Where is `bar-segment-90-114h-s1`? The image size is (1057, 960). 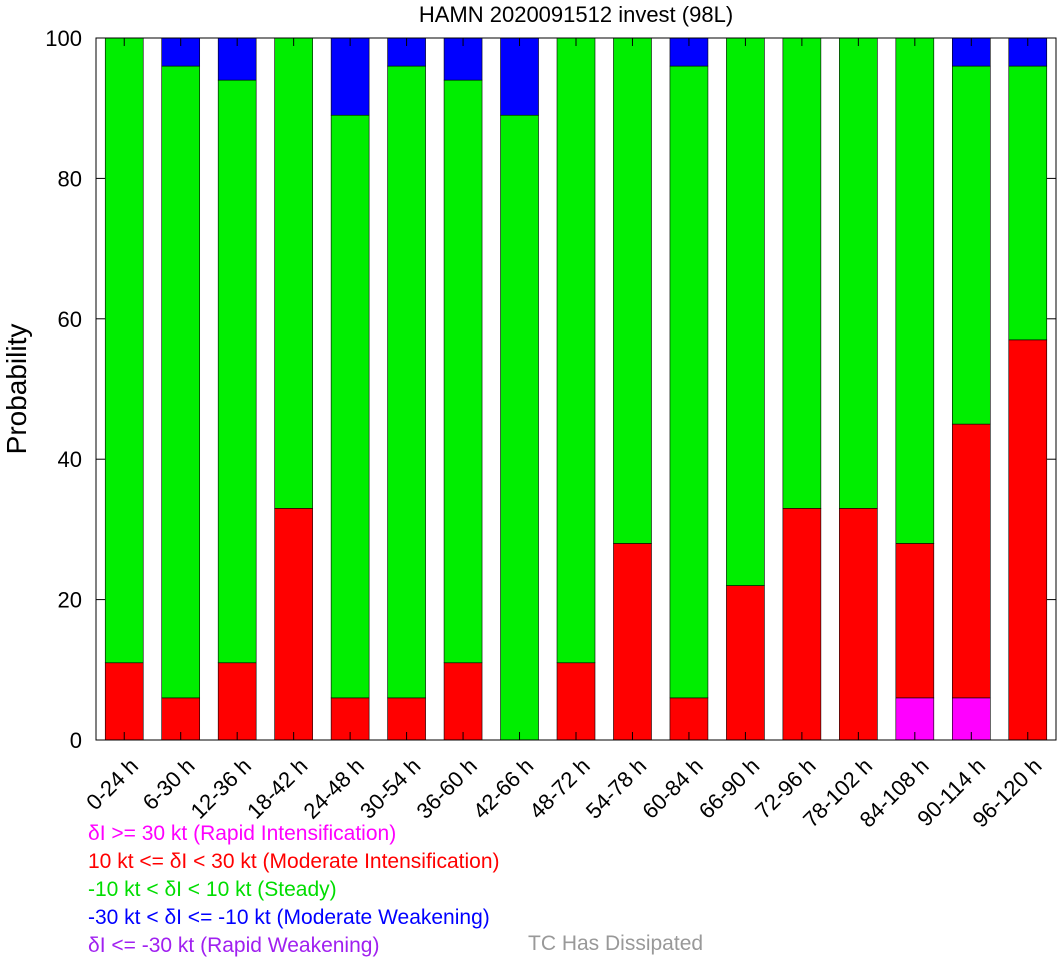
bar-segment-90-114h-s1 is located at coordinates (971, 561).